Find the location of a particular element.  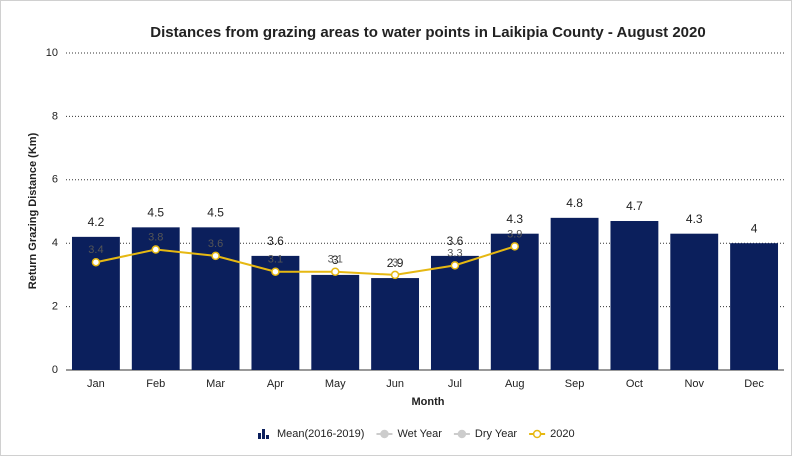

bar-label: 4 is located at coordinates (754, 228).